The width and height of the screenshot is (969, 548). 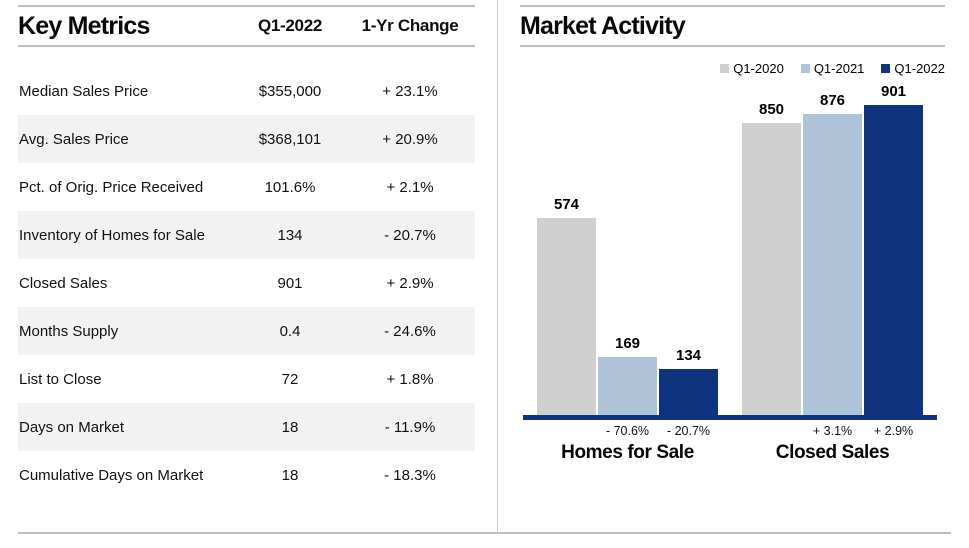 I want to click on legend-label: Q1-2022, so click(x=919, y=68).